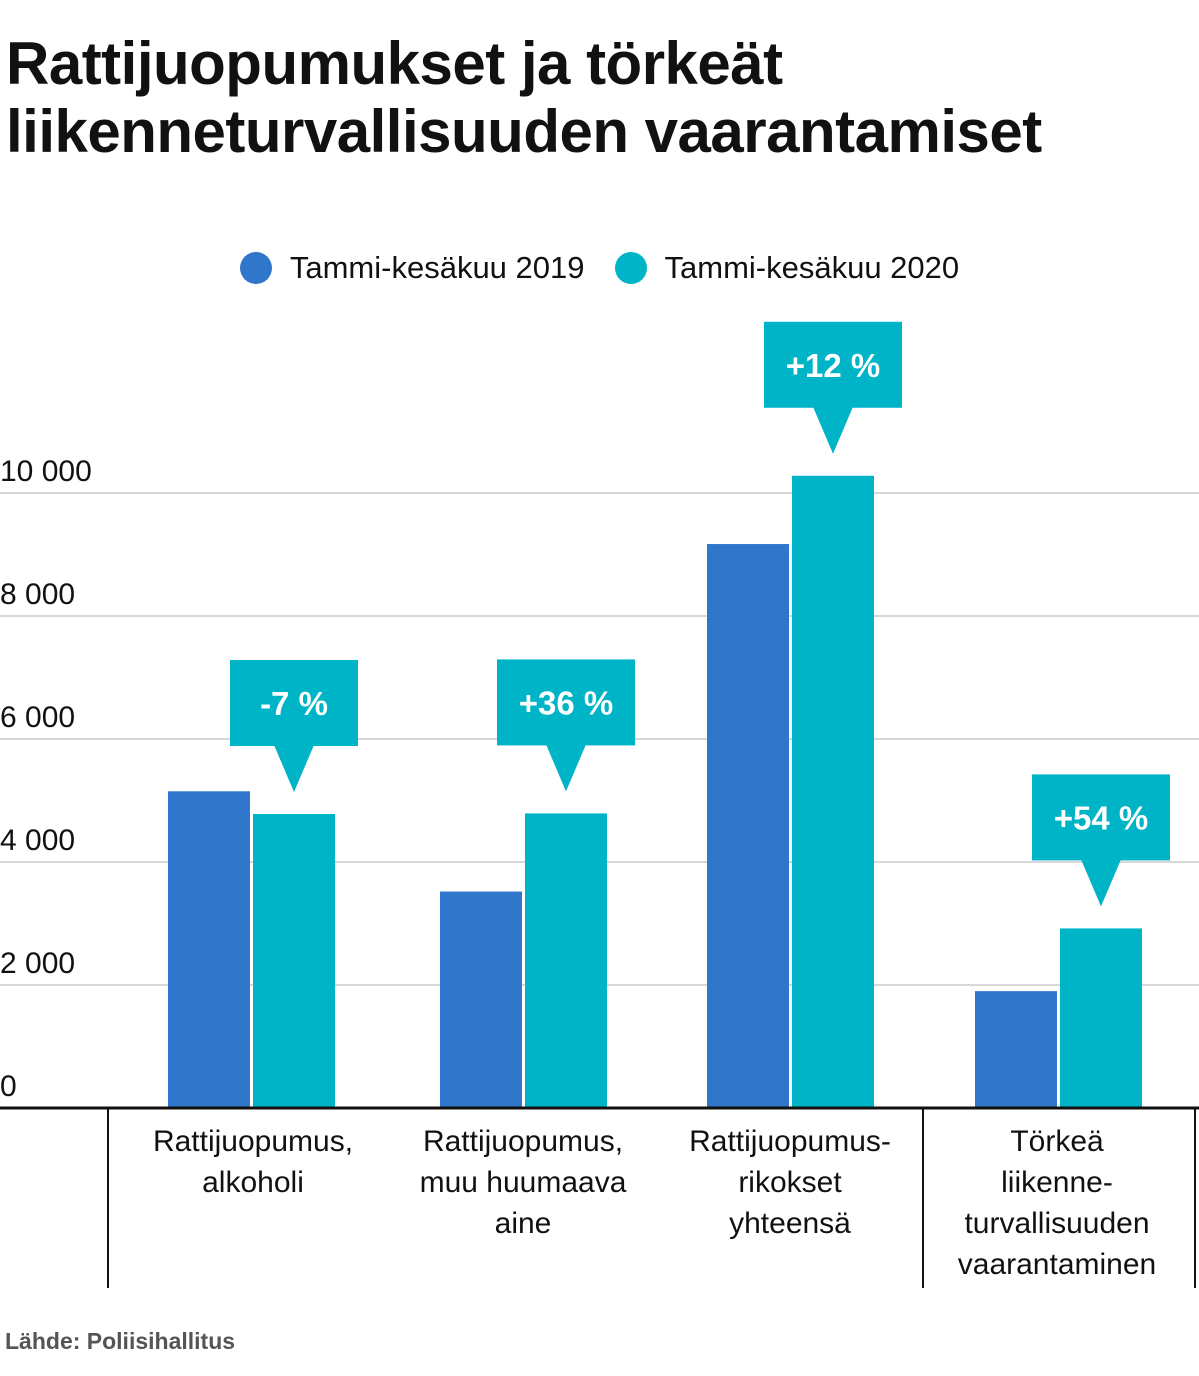 Image resolution: width=1199 pixels, height=1376 pixels. What do you see at coordinates (37, 717) in the screenshot?
I see `y-tick-label: 6 000` at bounding box center [37, 717].